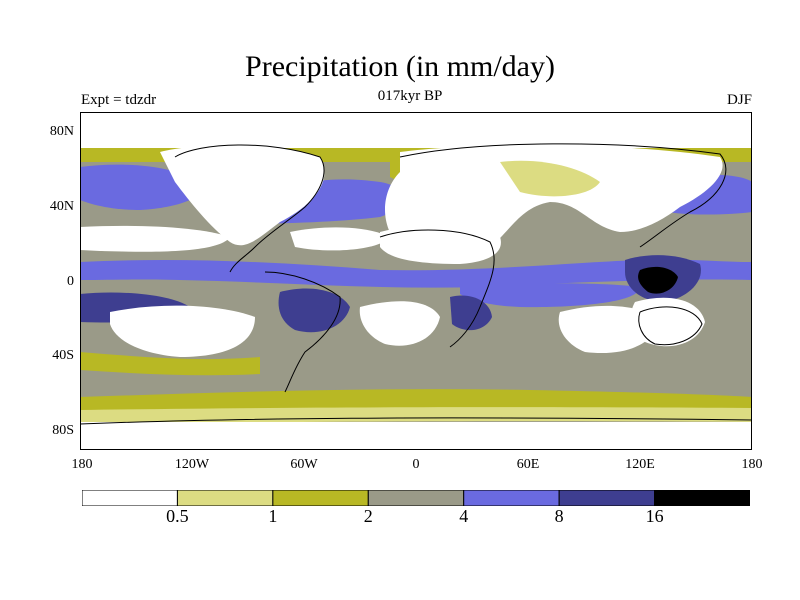  I want to click on colorbar-tick-label-2: 2, so click(368, 516).